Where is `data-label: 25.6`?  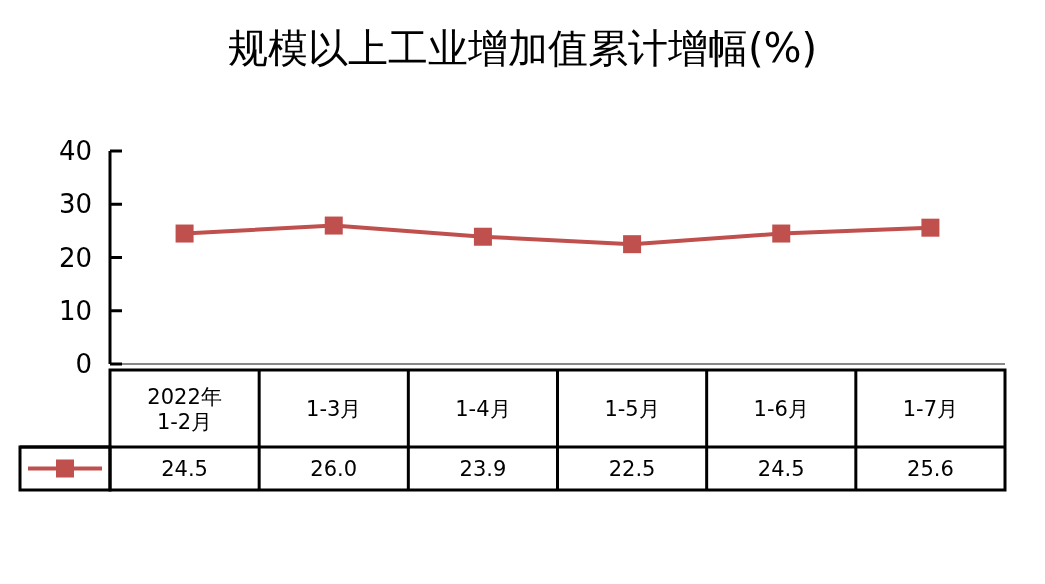
data-label: 25.6 is located at coordinates (930, 468).